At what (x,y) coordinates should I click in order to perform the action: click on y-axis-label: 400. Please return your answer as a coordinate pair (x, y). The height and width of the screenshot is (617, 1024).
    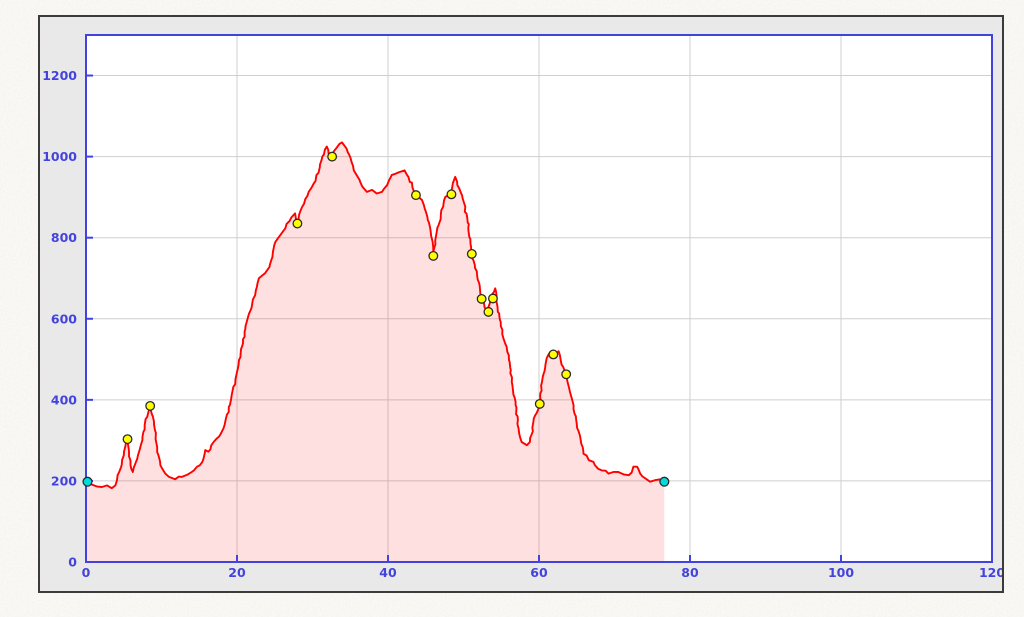
    Looking at the image, I should click on (64, 399).